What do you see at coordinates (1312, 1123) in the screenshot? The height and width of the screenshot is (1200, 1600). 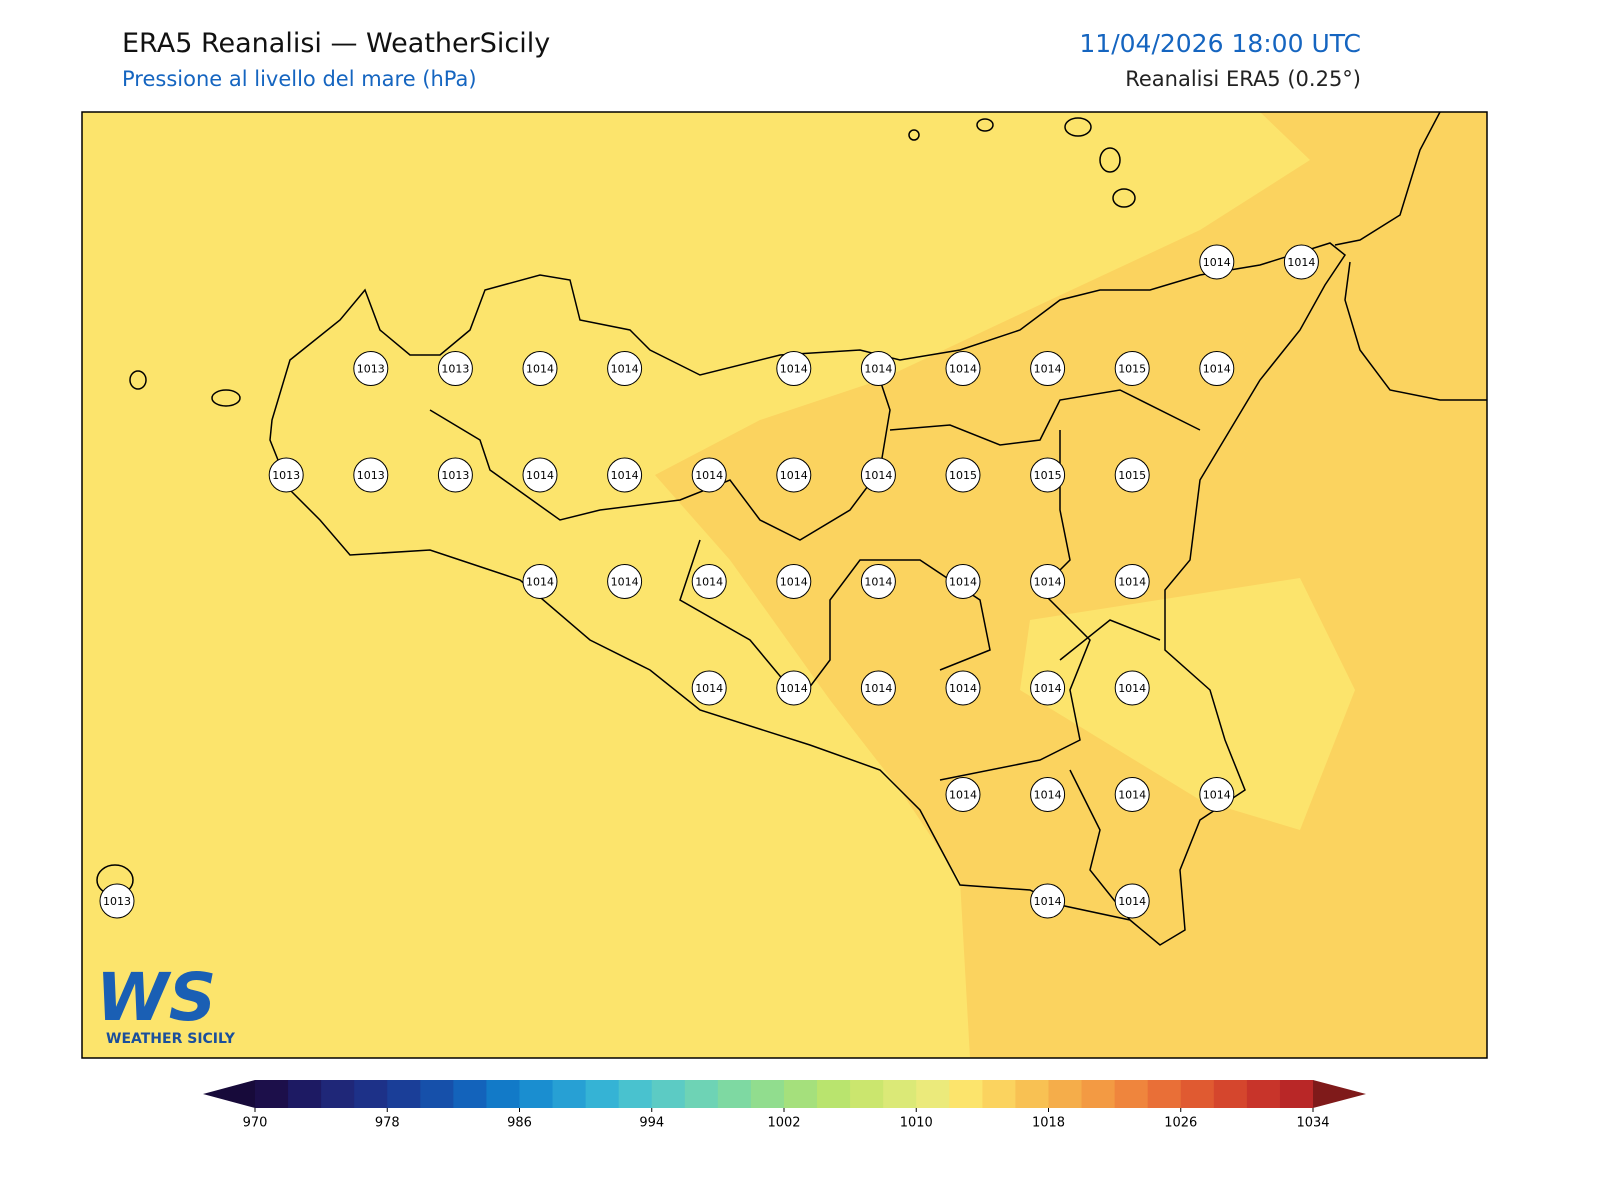 I see `colorbar-tick-label: 1034` at bounding box center [1312, 1123].